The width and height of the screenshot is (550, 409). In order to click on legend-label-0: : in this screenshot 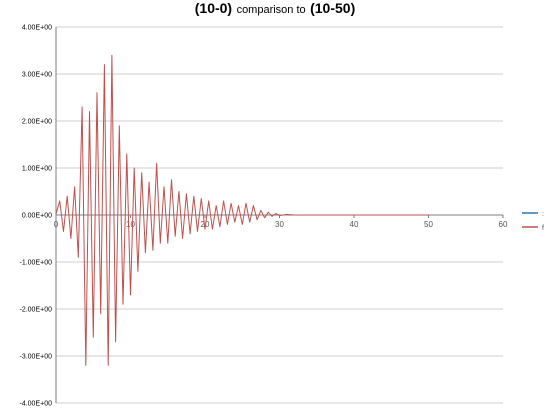, I will do `click(543, 214)`.